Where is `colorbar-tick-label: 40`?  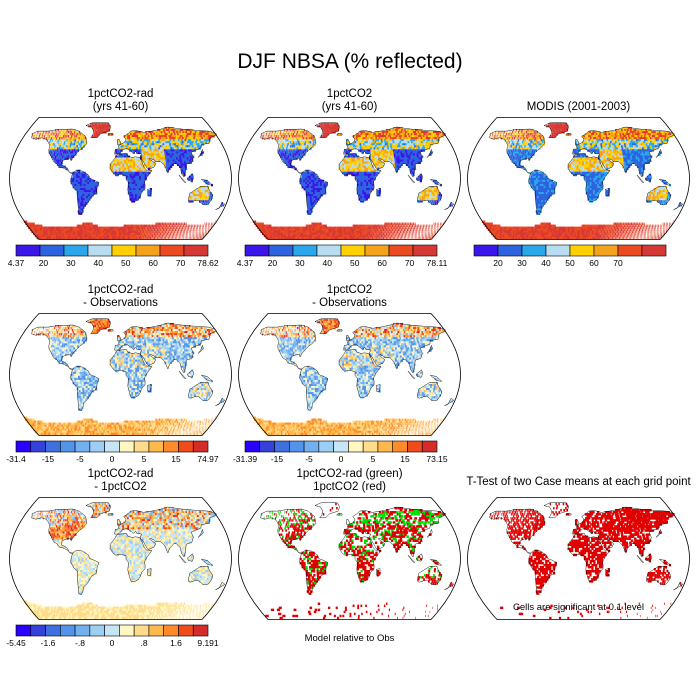
colorbar-tick-label: 40 is located at coordinates (99, 263).